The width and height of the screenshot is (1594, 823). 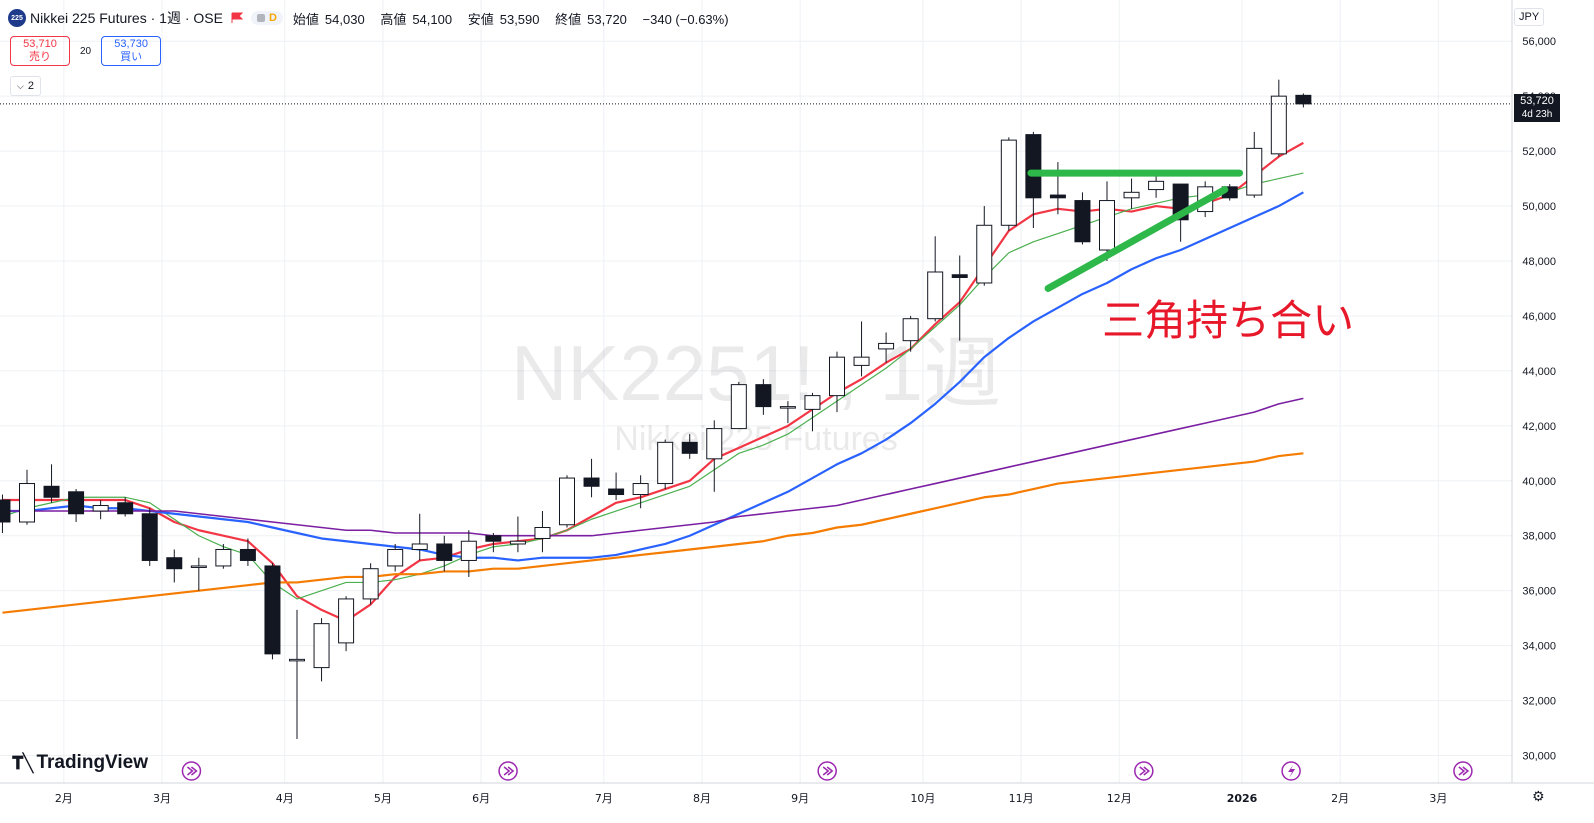 I want to click on tradingview-logo: 𝐓╲ TradingView, so click(x=80, y=763).